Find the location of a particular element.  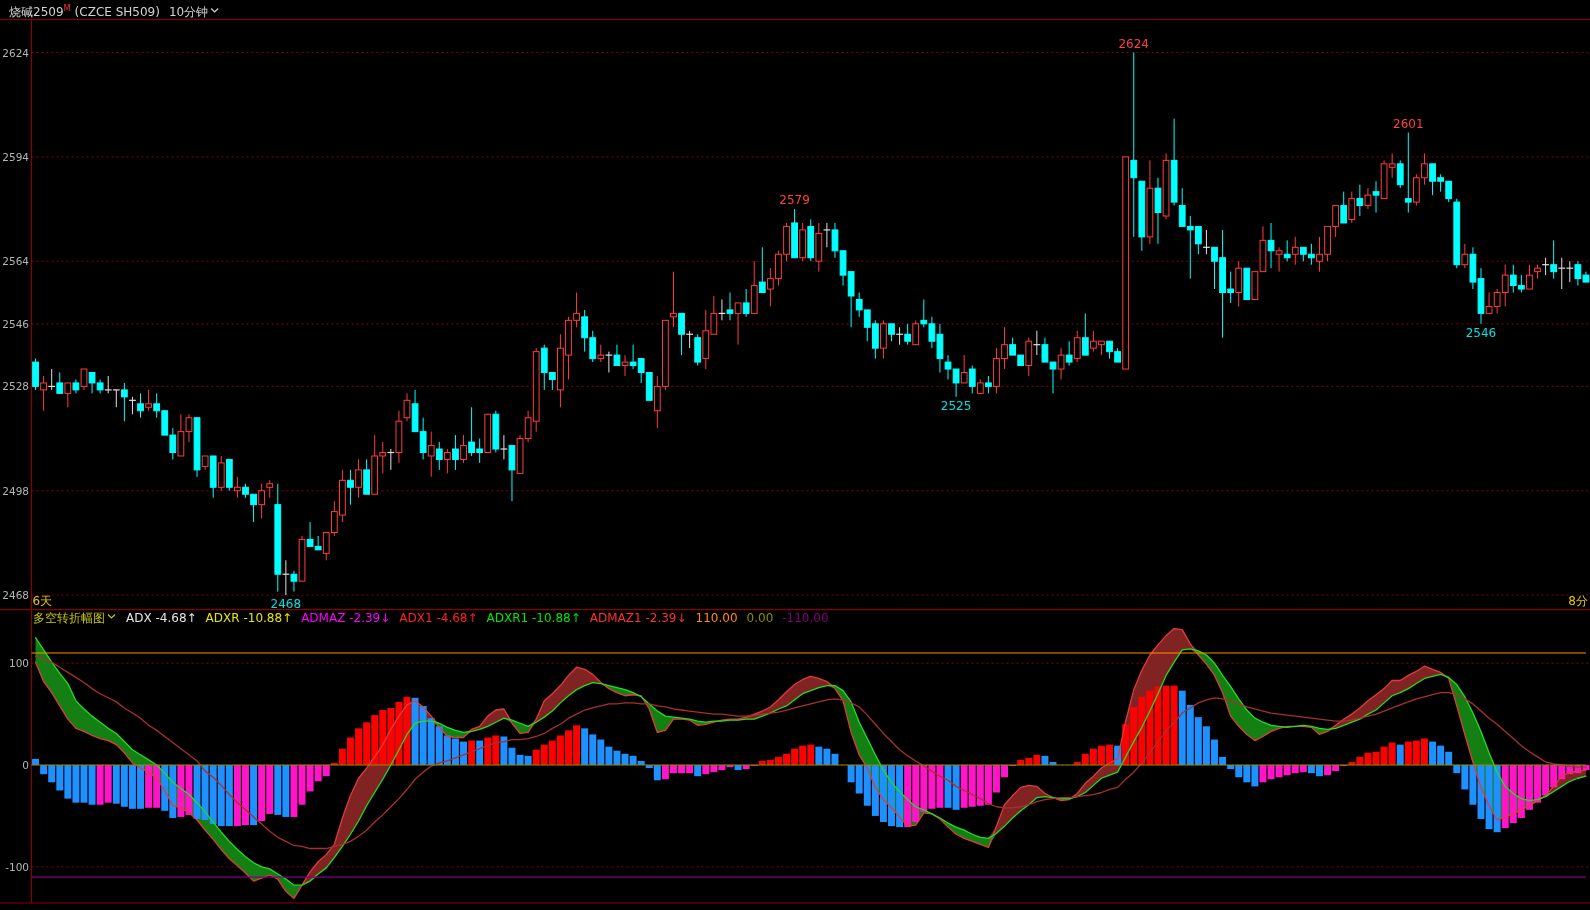

annotation: ADMAZ -2.39↓ is located at coordinates (346, 617).